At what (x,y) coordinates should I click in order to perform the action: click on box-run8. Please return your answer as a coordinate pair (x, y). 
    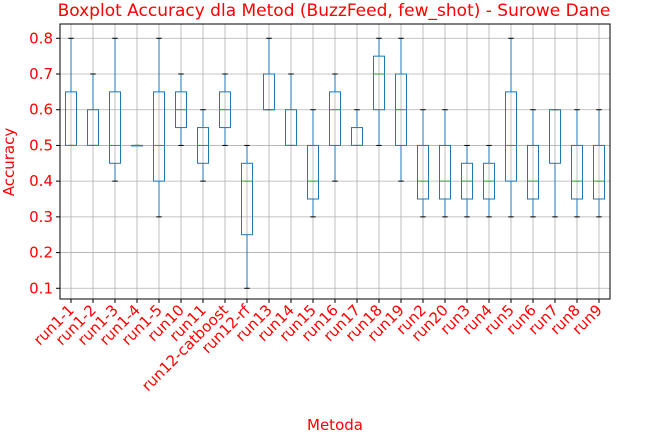
    Looking at the image, I should click on (577, 163).